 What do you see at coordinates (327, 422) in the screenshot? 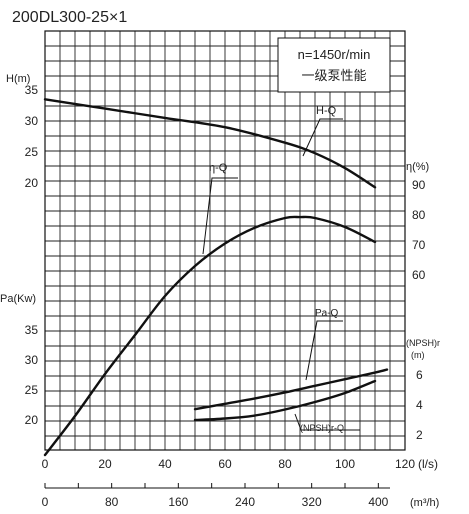
I see `npsh-q-label-leader` at bounding box center [327, 422].